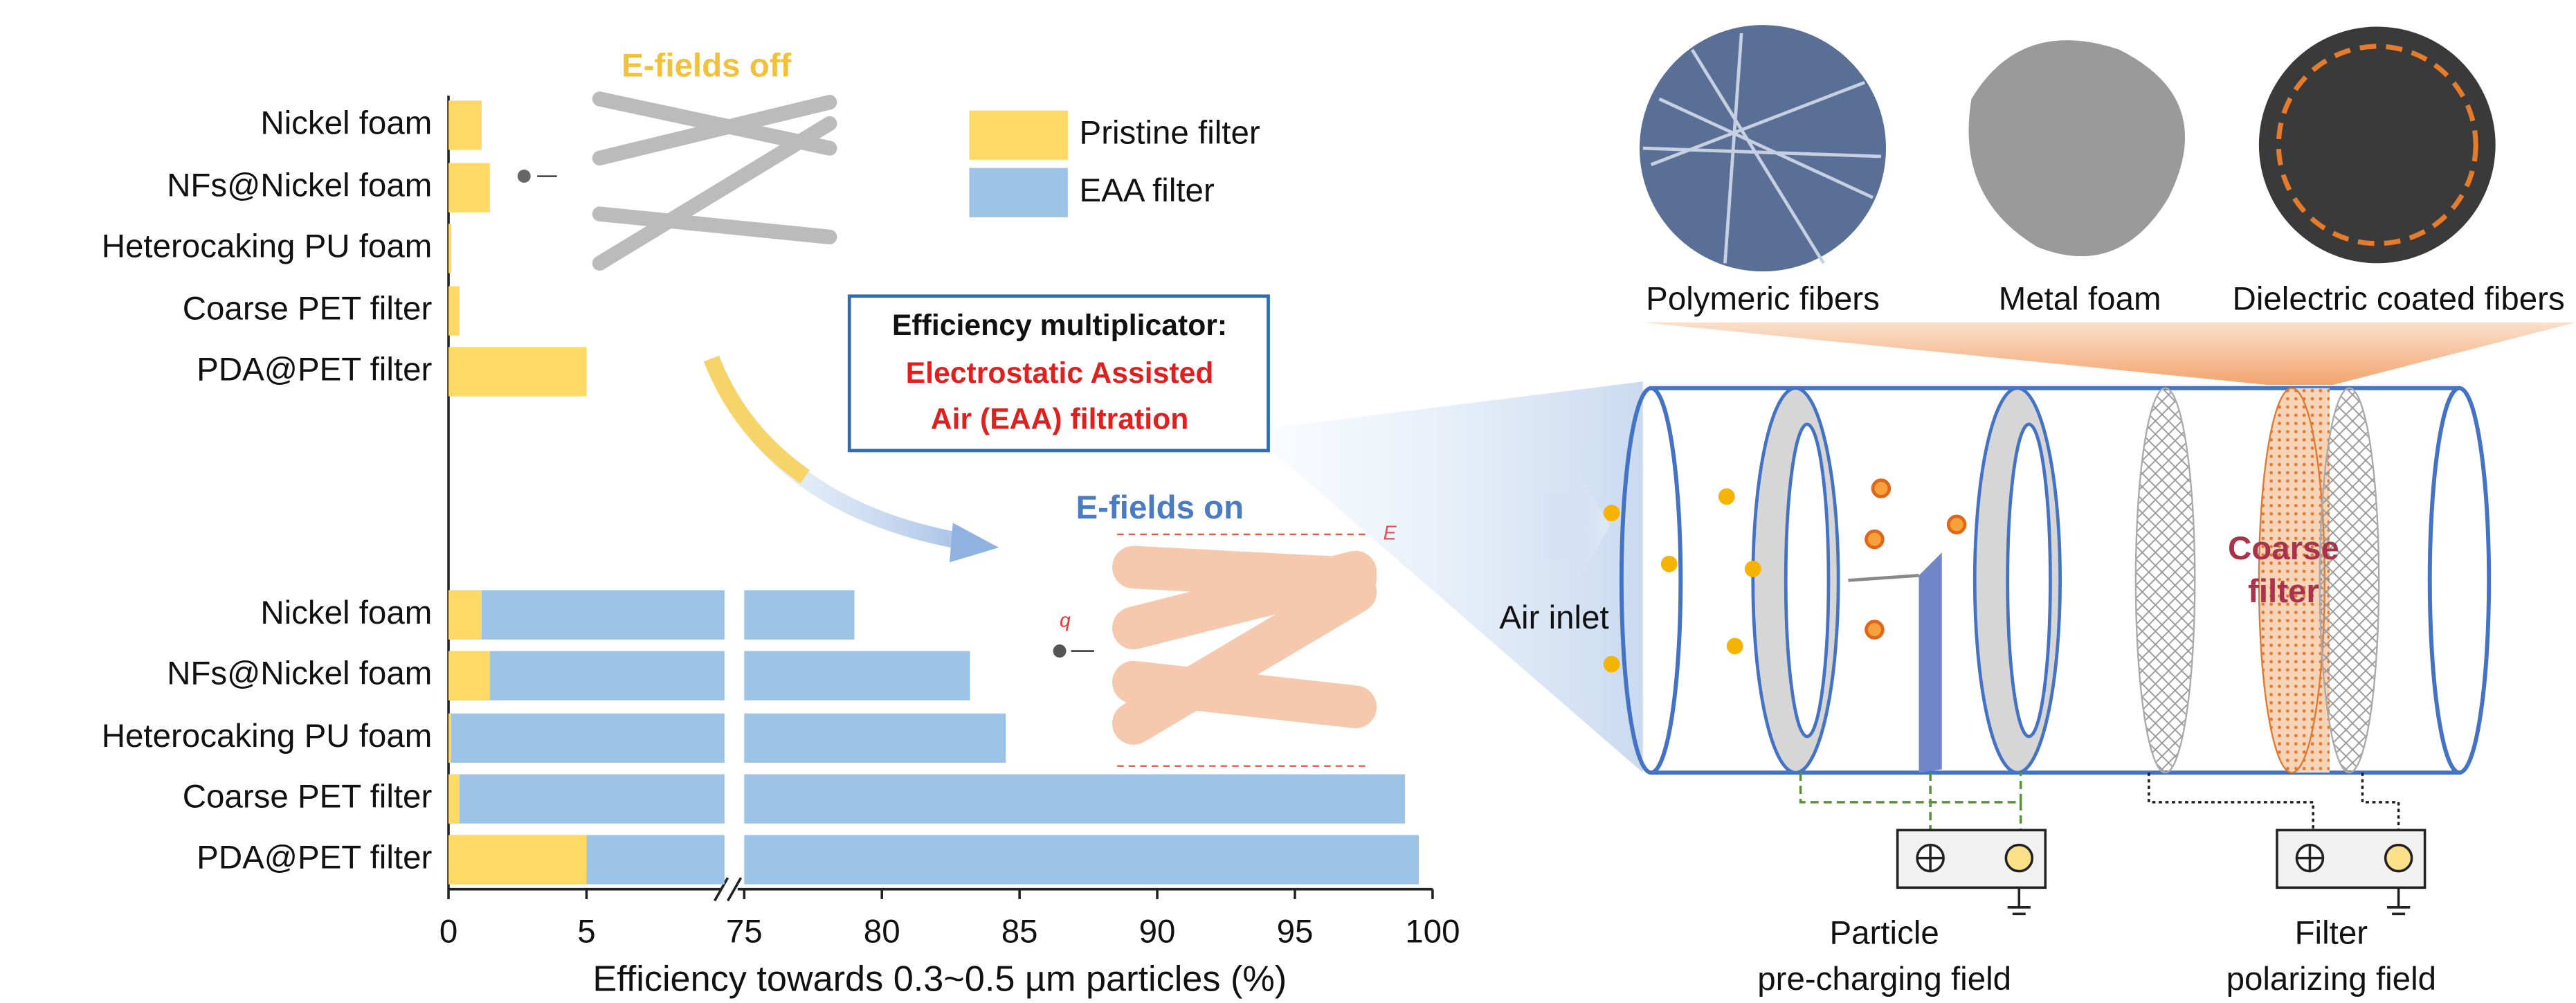  I want to click on charged-particles, so click(1916, 559).